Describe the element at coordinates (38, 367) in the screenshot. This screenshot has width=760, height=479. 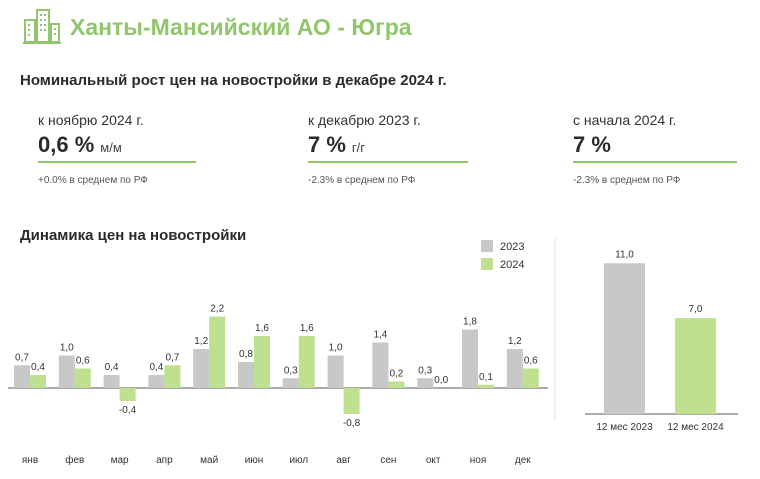
I see `data-label-2024: 0,4` at that location.